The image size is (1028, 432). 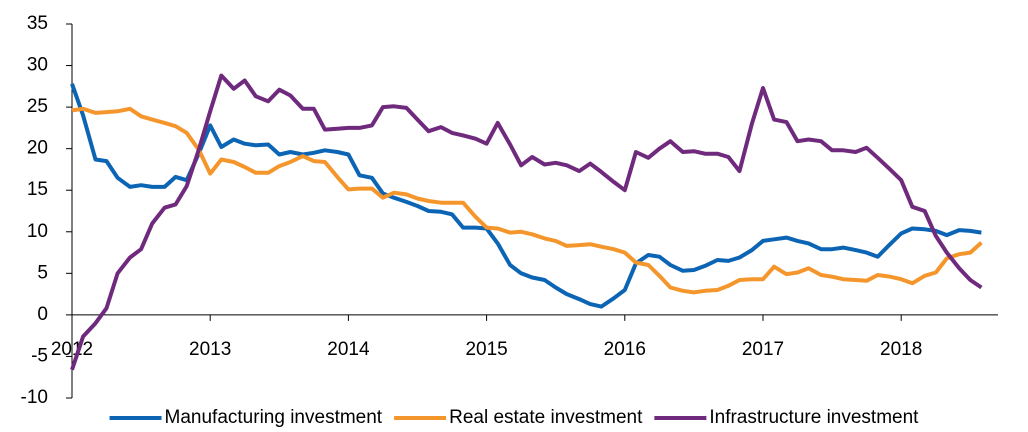 I want to click on y-tick-label: -5, so click(x=39, y=355).